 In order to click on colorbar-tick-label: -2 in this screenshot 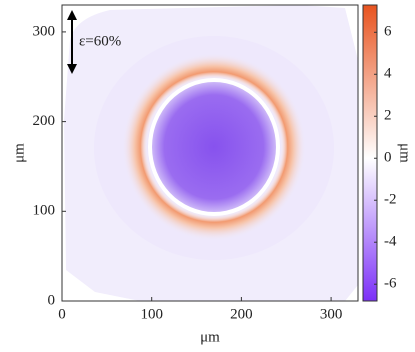, I will do `click(390, 200)`.